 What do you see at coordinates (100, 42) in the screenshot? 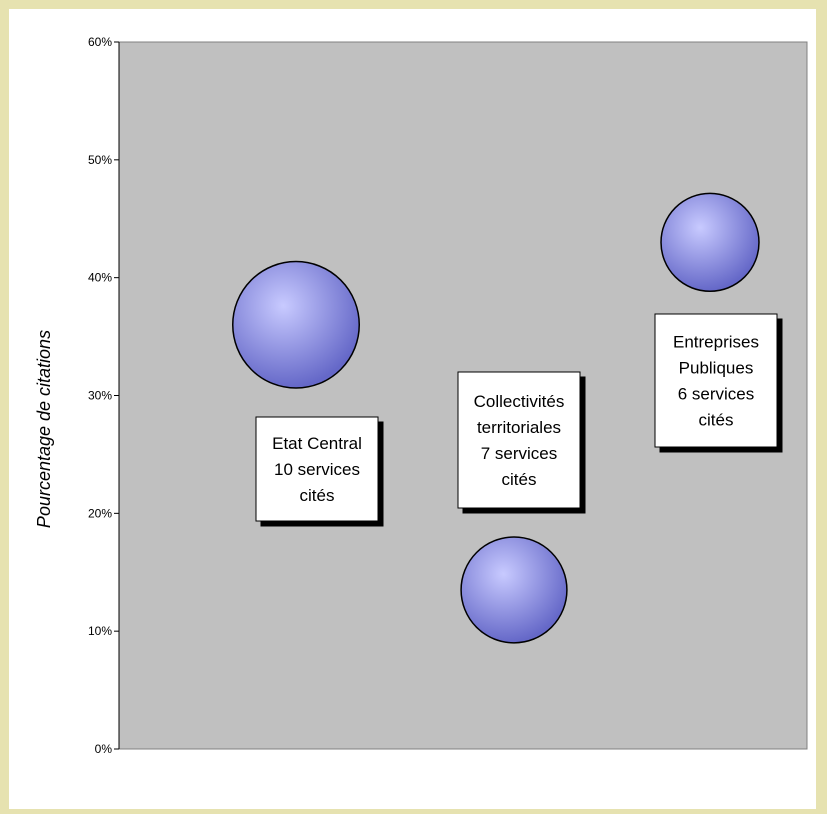
I see `y-tick-label: 60%` at bounding box center [100, 42].